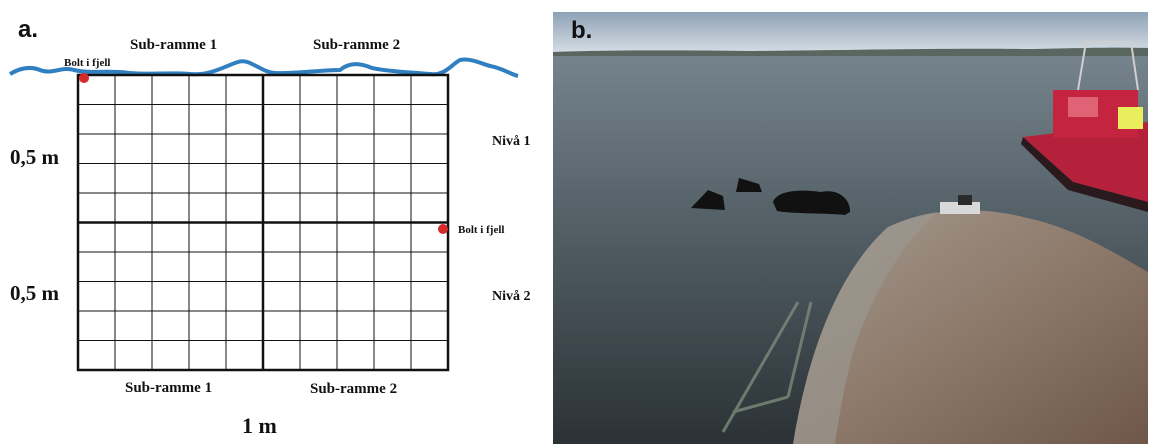  Describe the element at coordinates (1084, 126) in the screenshot. I see `boat` at that location.